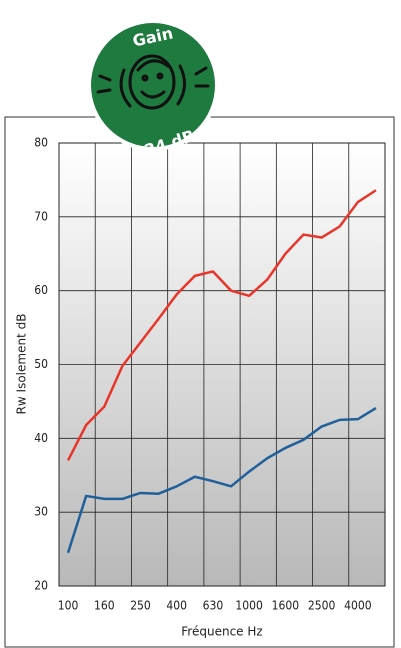 Image resolution: width=401 pixels, height=648 pixels. What do you see at coordinates (41, 290) in the screenshot?
I see `y-tick-label: 60` at bounding box center [41, 290].